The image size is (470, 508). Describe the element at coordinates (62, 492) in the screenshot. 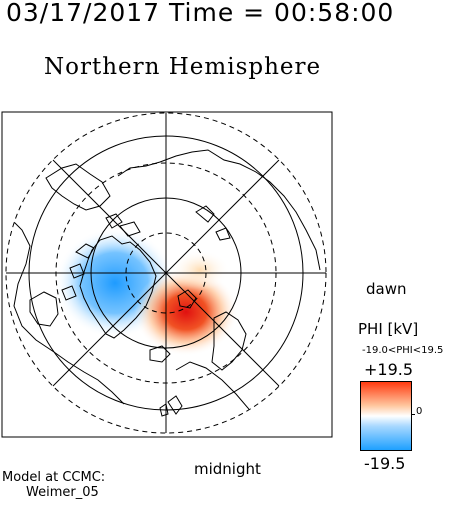

I see `model-credit-line2: Weimer_05` at that location.